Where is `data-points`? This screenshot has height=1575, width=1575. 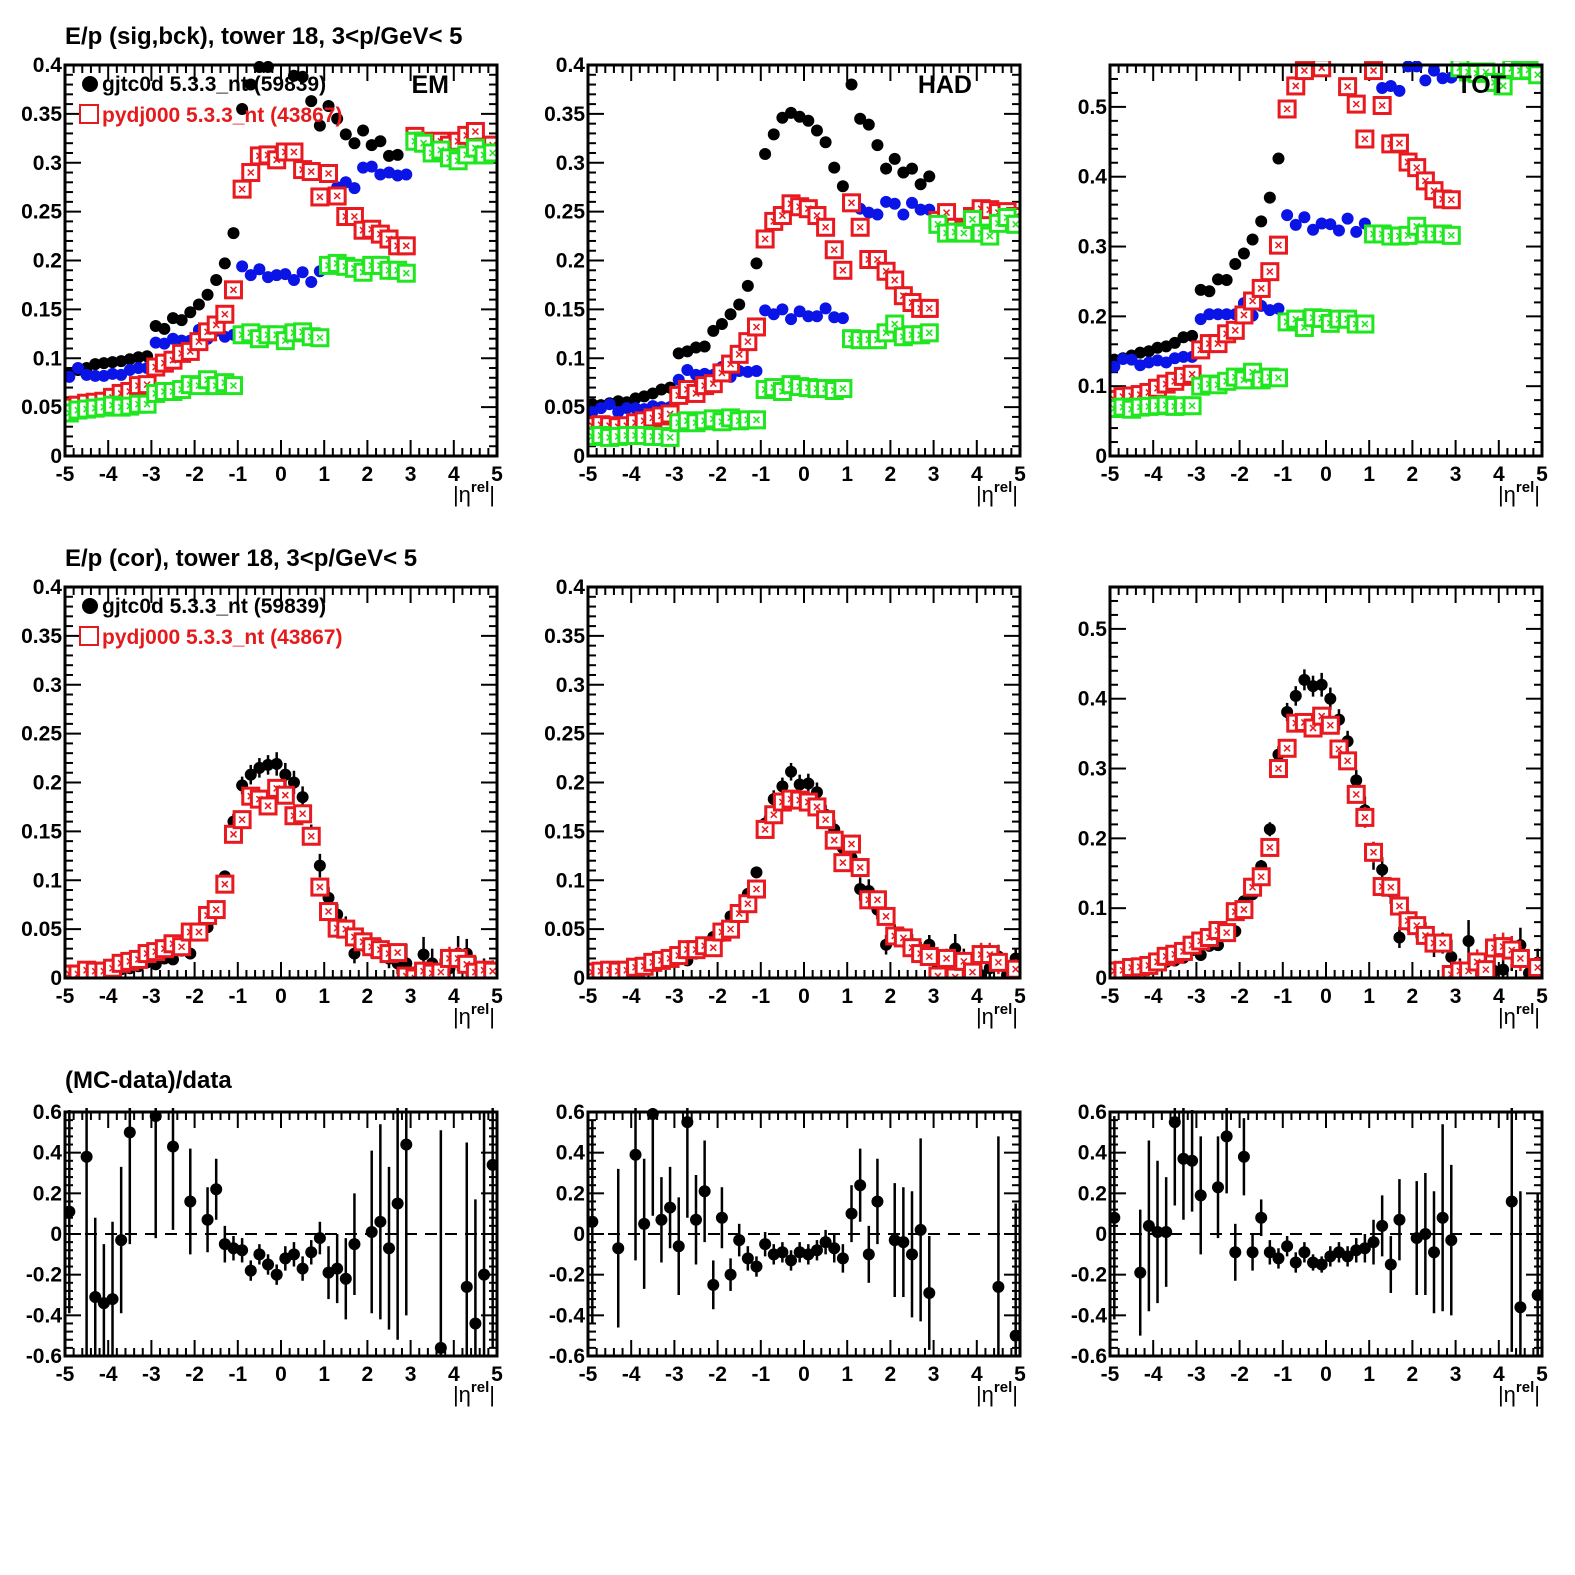 data-points is located at coordinates (281, 865).